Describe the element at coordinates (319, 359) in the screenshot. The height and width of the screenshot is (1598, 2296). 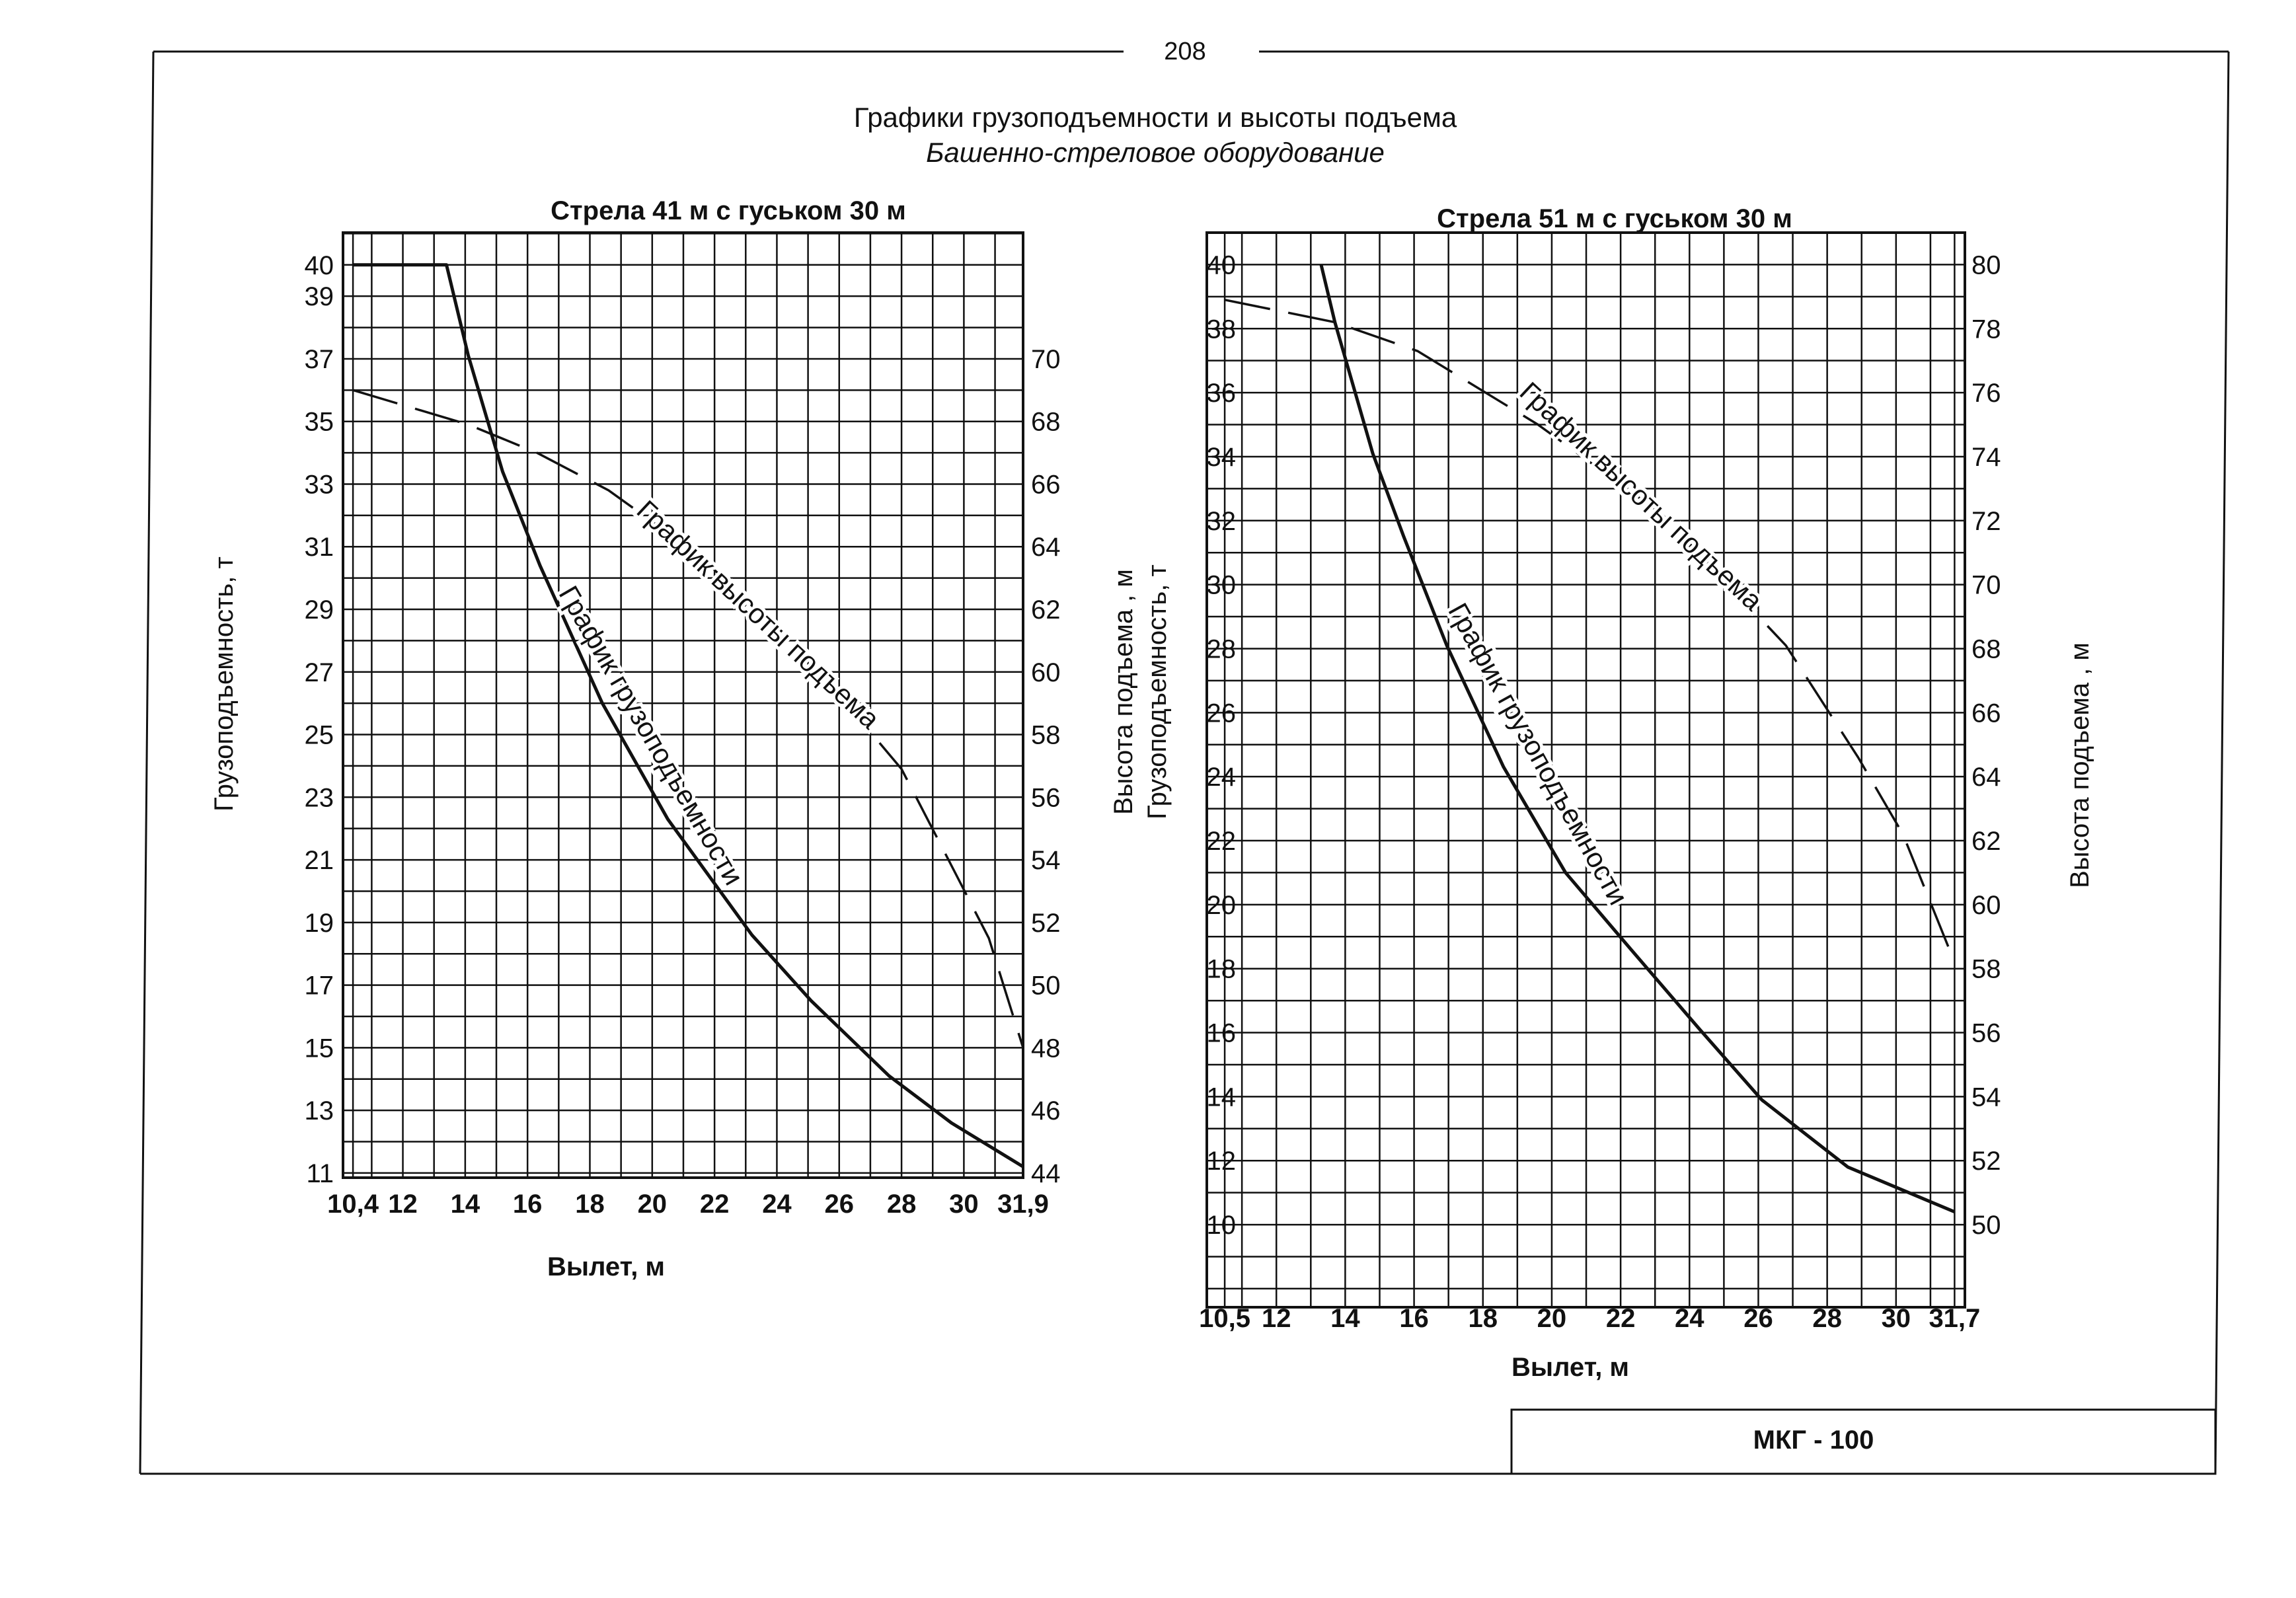
I see `y-tick-label: 37` at that location.